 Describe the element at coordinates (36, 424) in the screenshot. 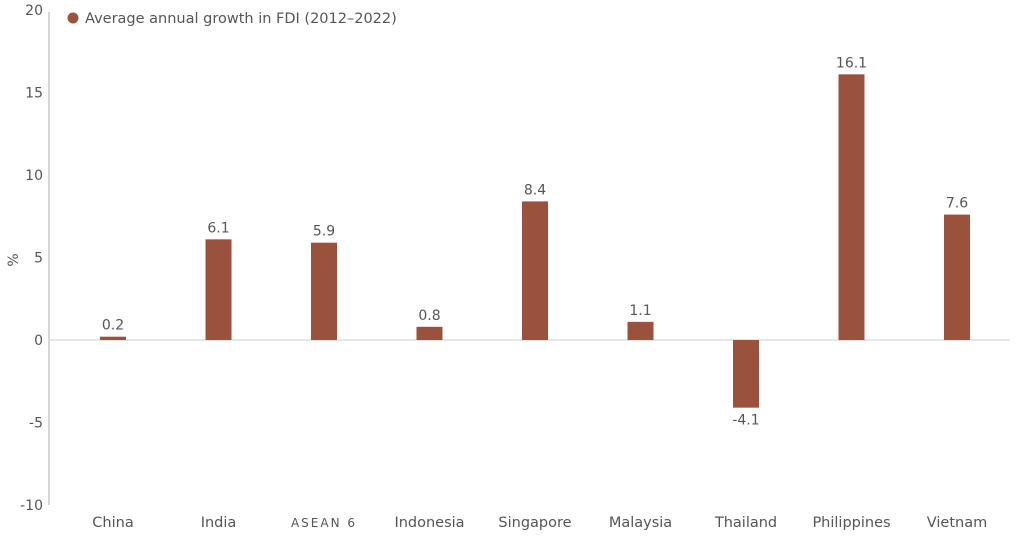

I see `y-tick-label: -5` at that location.